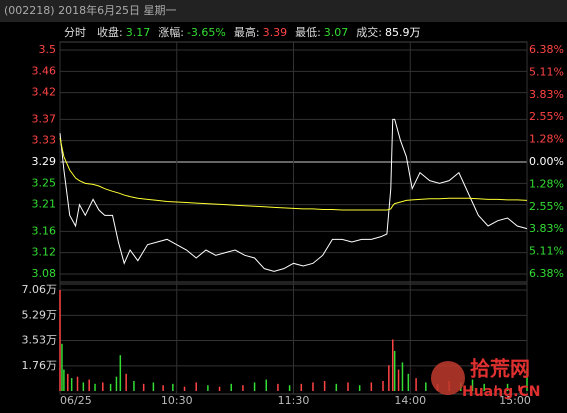  Describe the element at coordinates (308, 32) in the screenshot. I see `info-label: 最低:` at that location.